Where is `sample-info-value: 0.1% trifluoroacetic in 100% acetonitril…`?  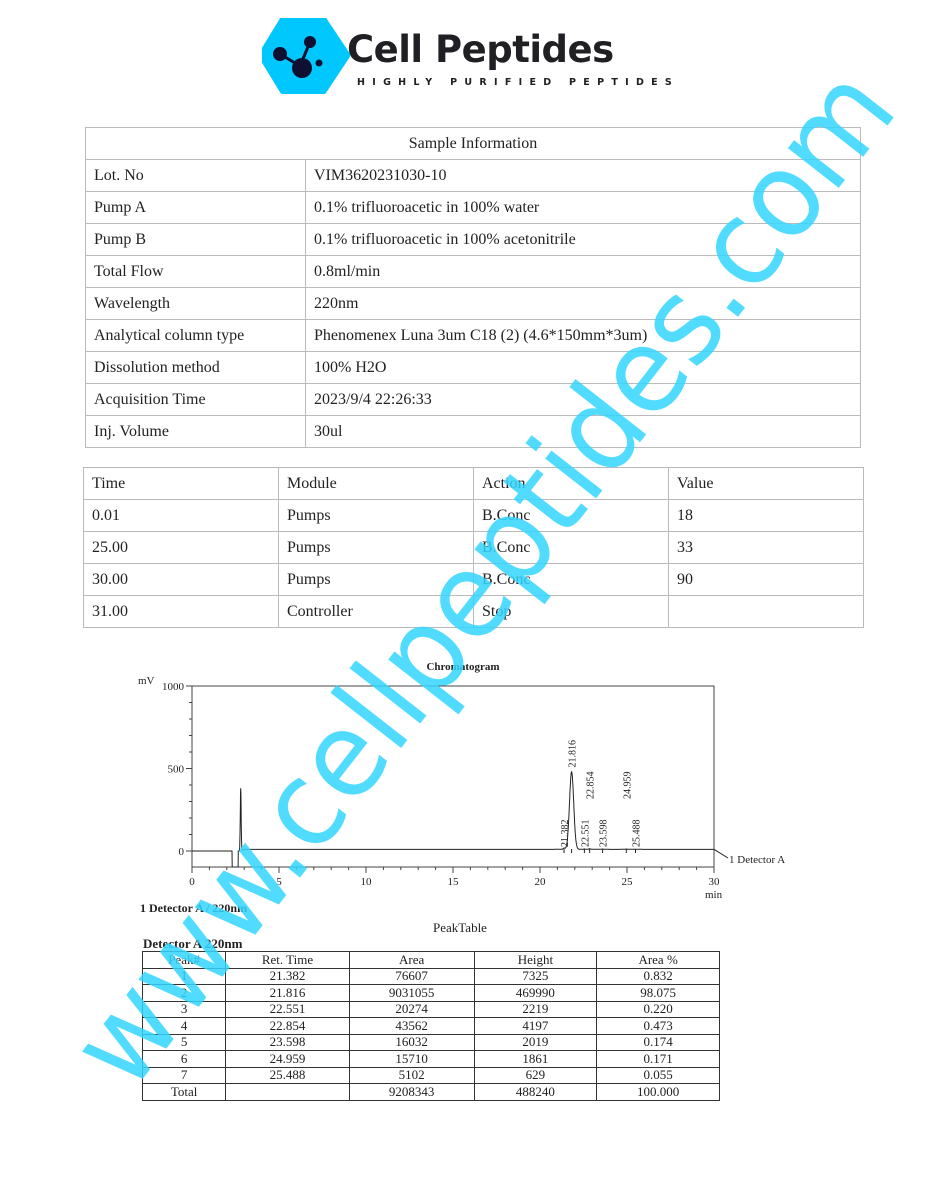 sample-info-value: 0.1% trifluoroacetic in 100% acetonitril… is located at coordinates (583, 239).